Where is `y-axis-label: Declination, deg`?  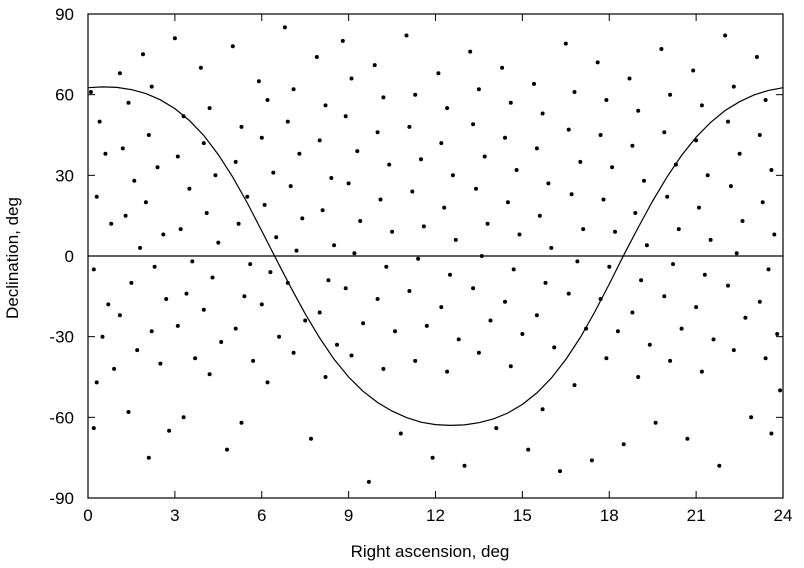 y-axis-label: Declination, deg is located at coordinates (12, 258).